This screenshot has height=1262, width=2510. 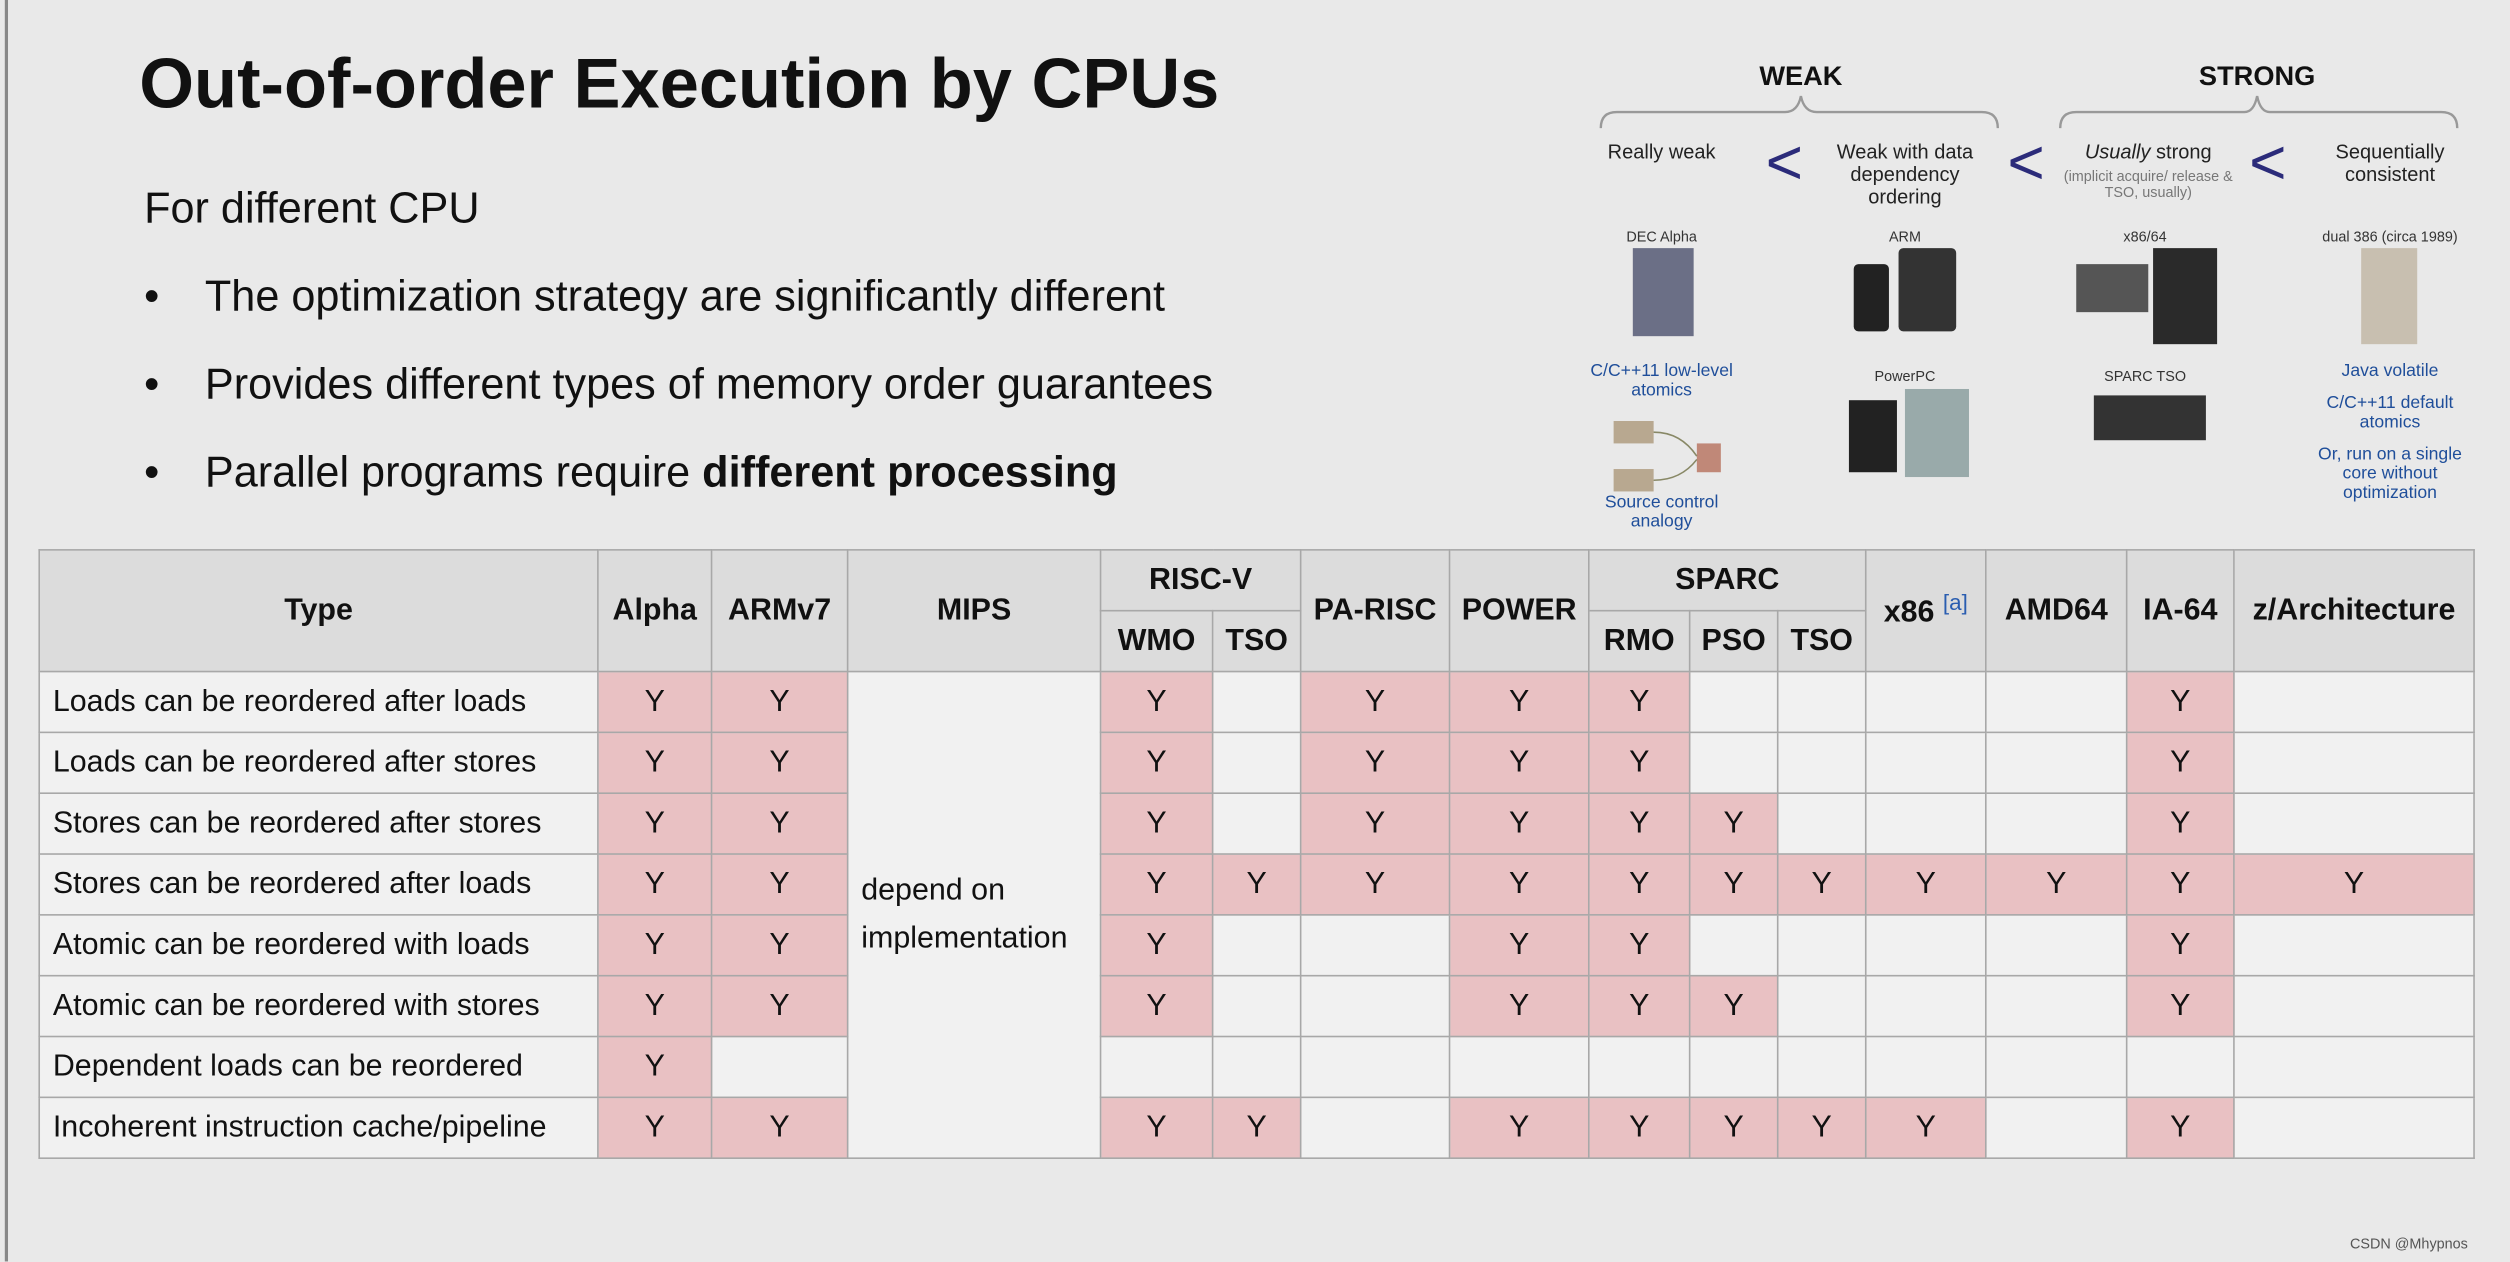 I want to click on device: SPARC TSO, so click(x=2145, y=376).